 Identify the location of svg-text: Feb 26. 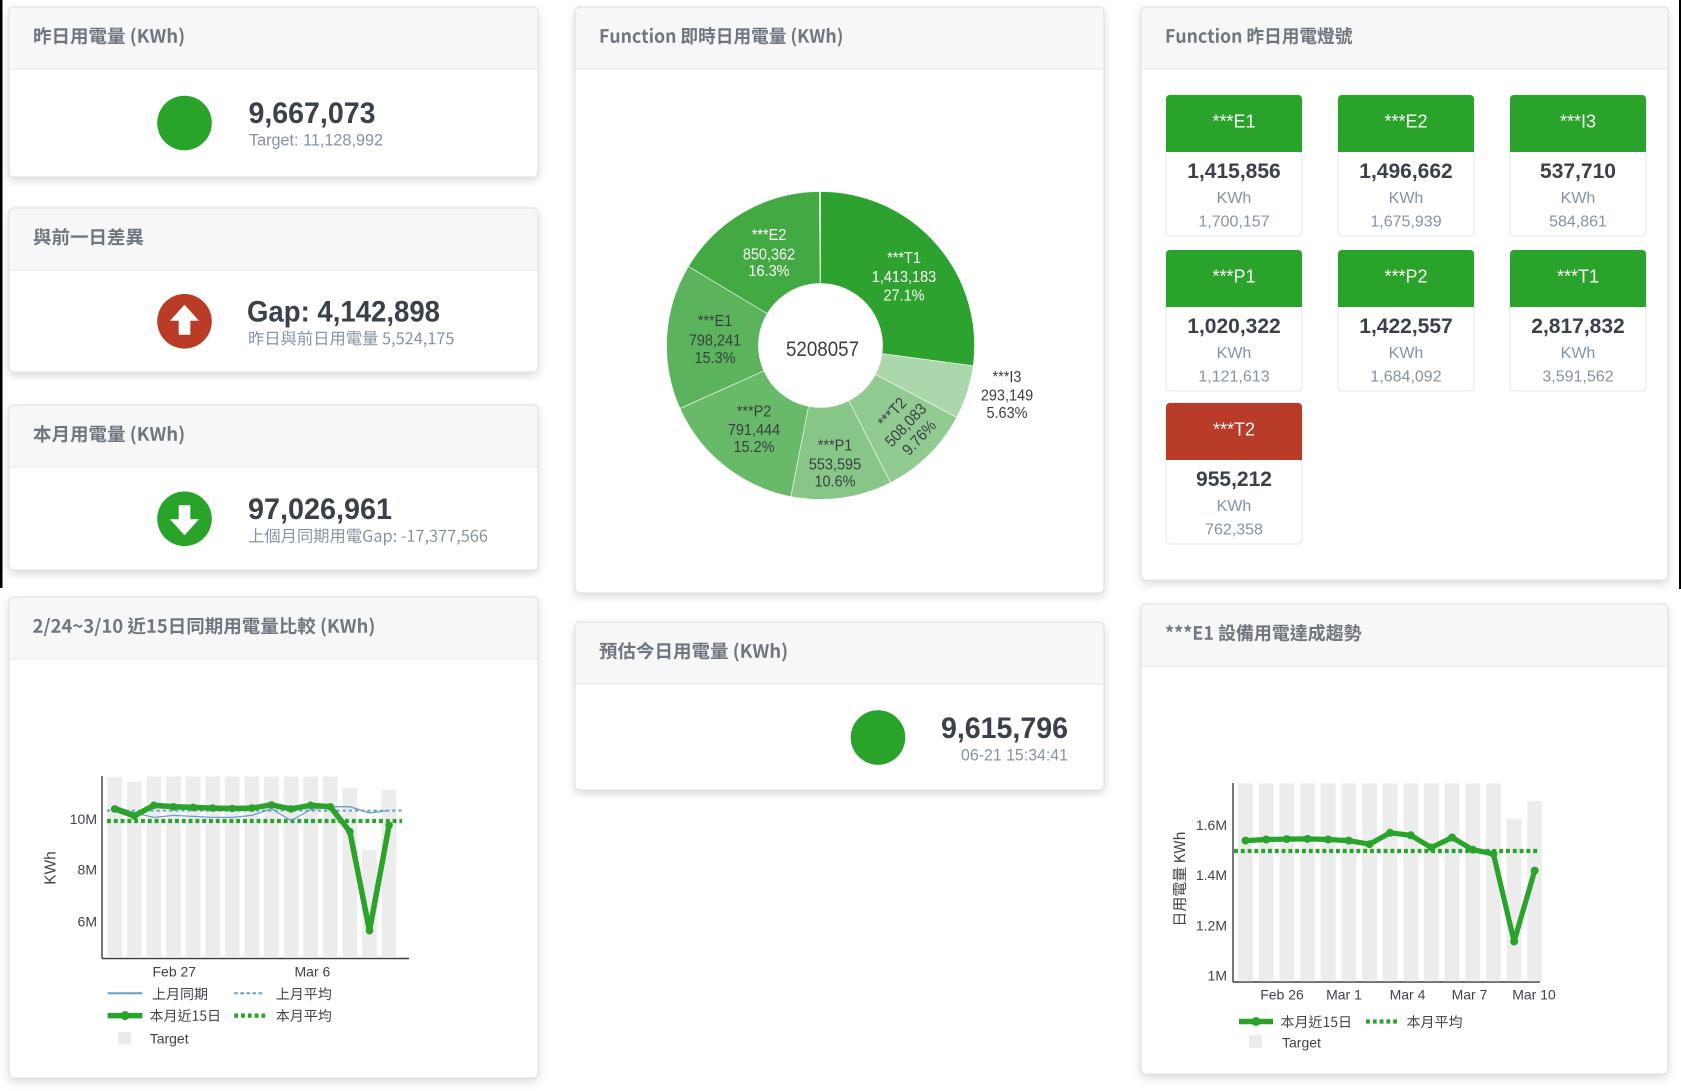
(1282, 995).